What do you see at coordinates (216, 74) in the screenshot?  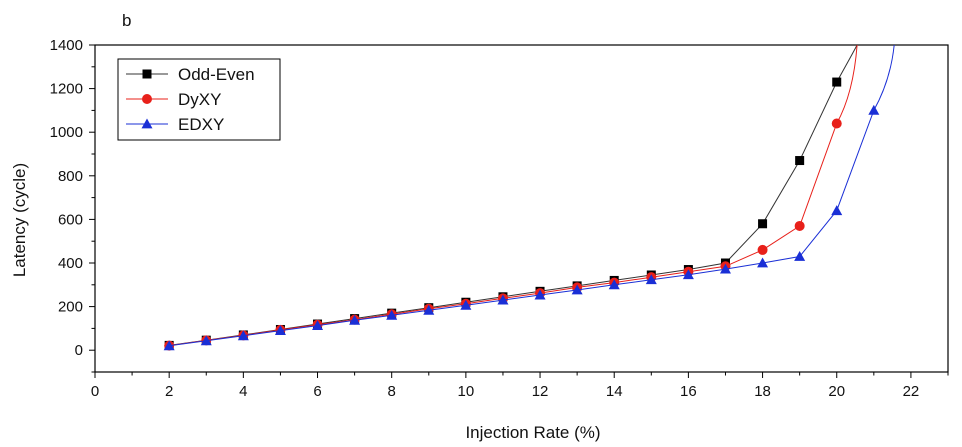 I see `legend-label: Odd-Even` at bounding box center [216, 74].